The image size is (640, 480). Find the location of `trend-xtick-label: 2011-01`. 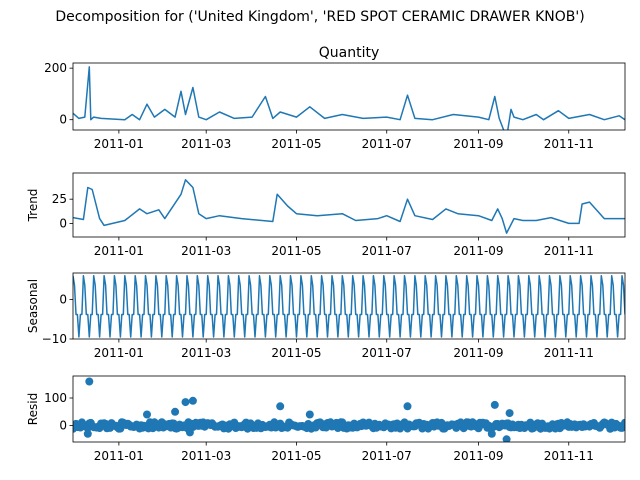

trend-xtick-label: 2011-01 is located at coordinates (119, 251).